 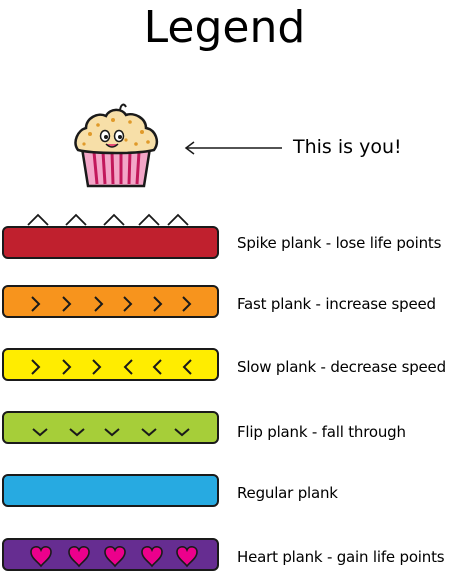 I want to click on slow-plank, so click(x=110, y=364).